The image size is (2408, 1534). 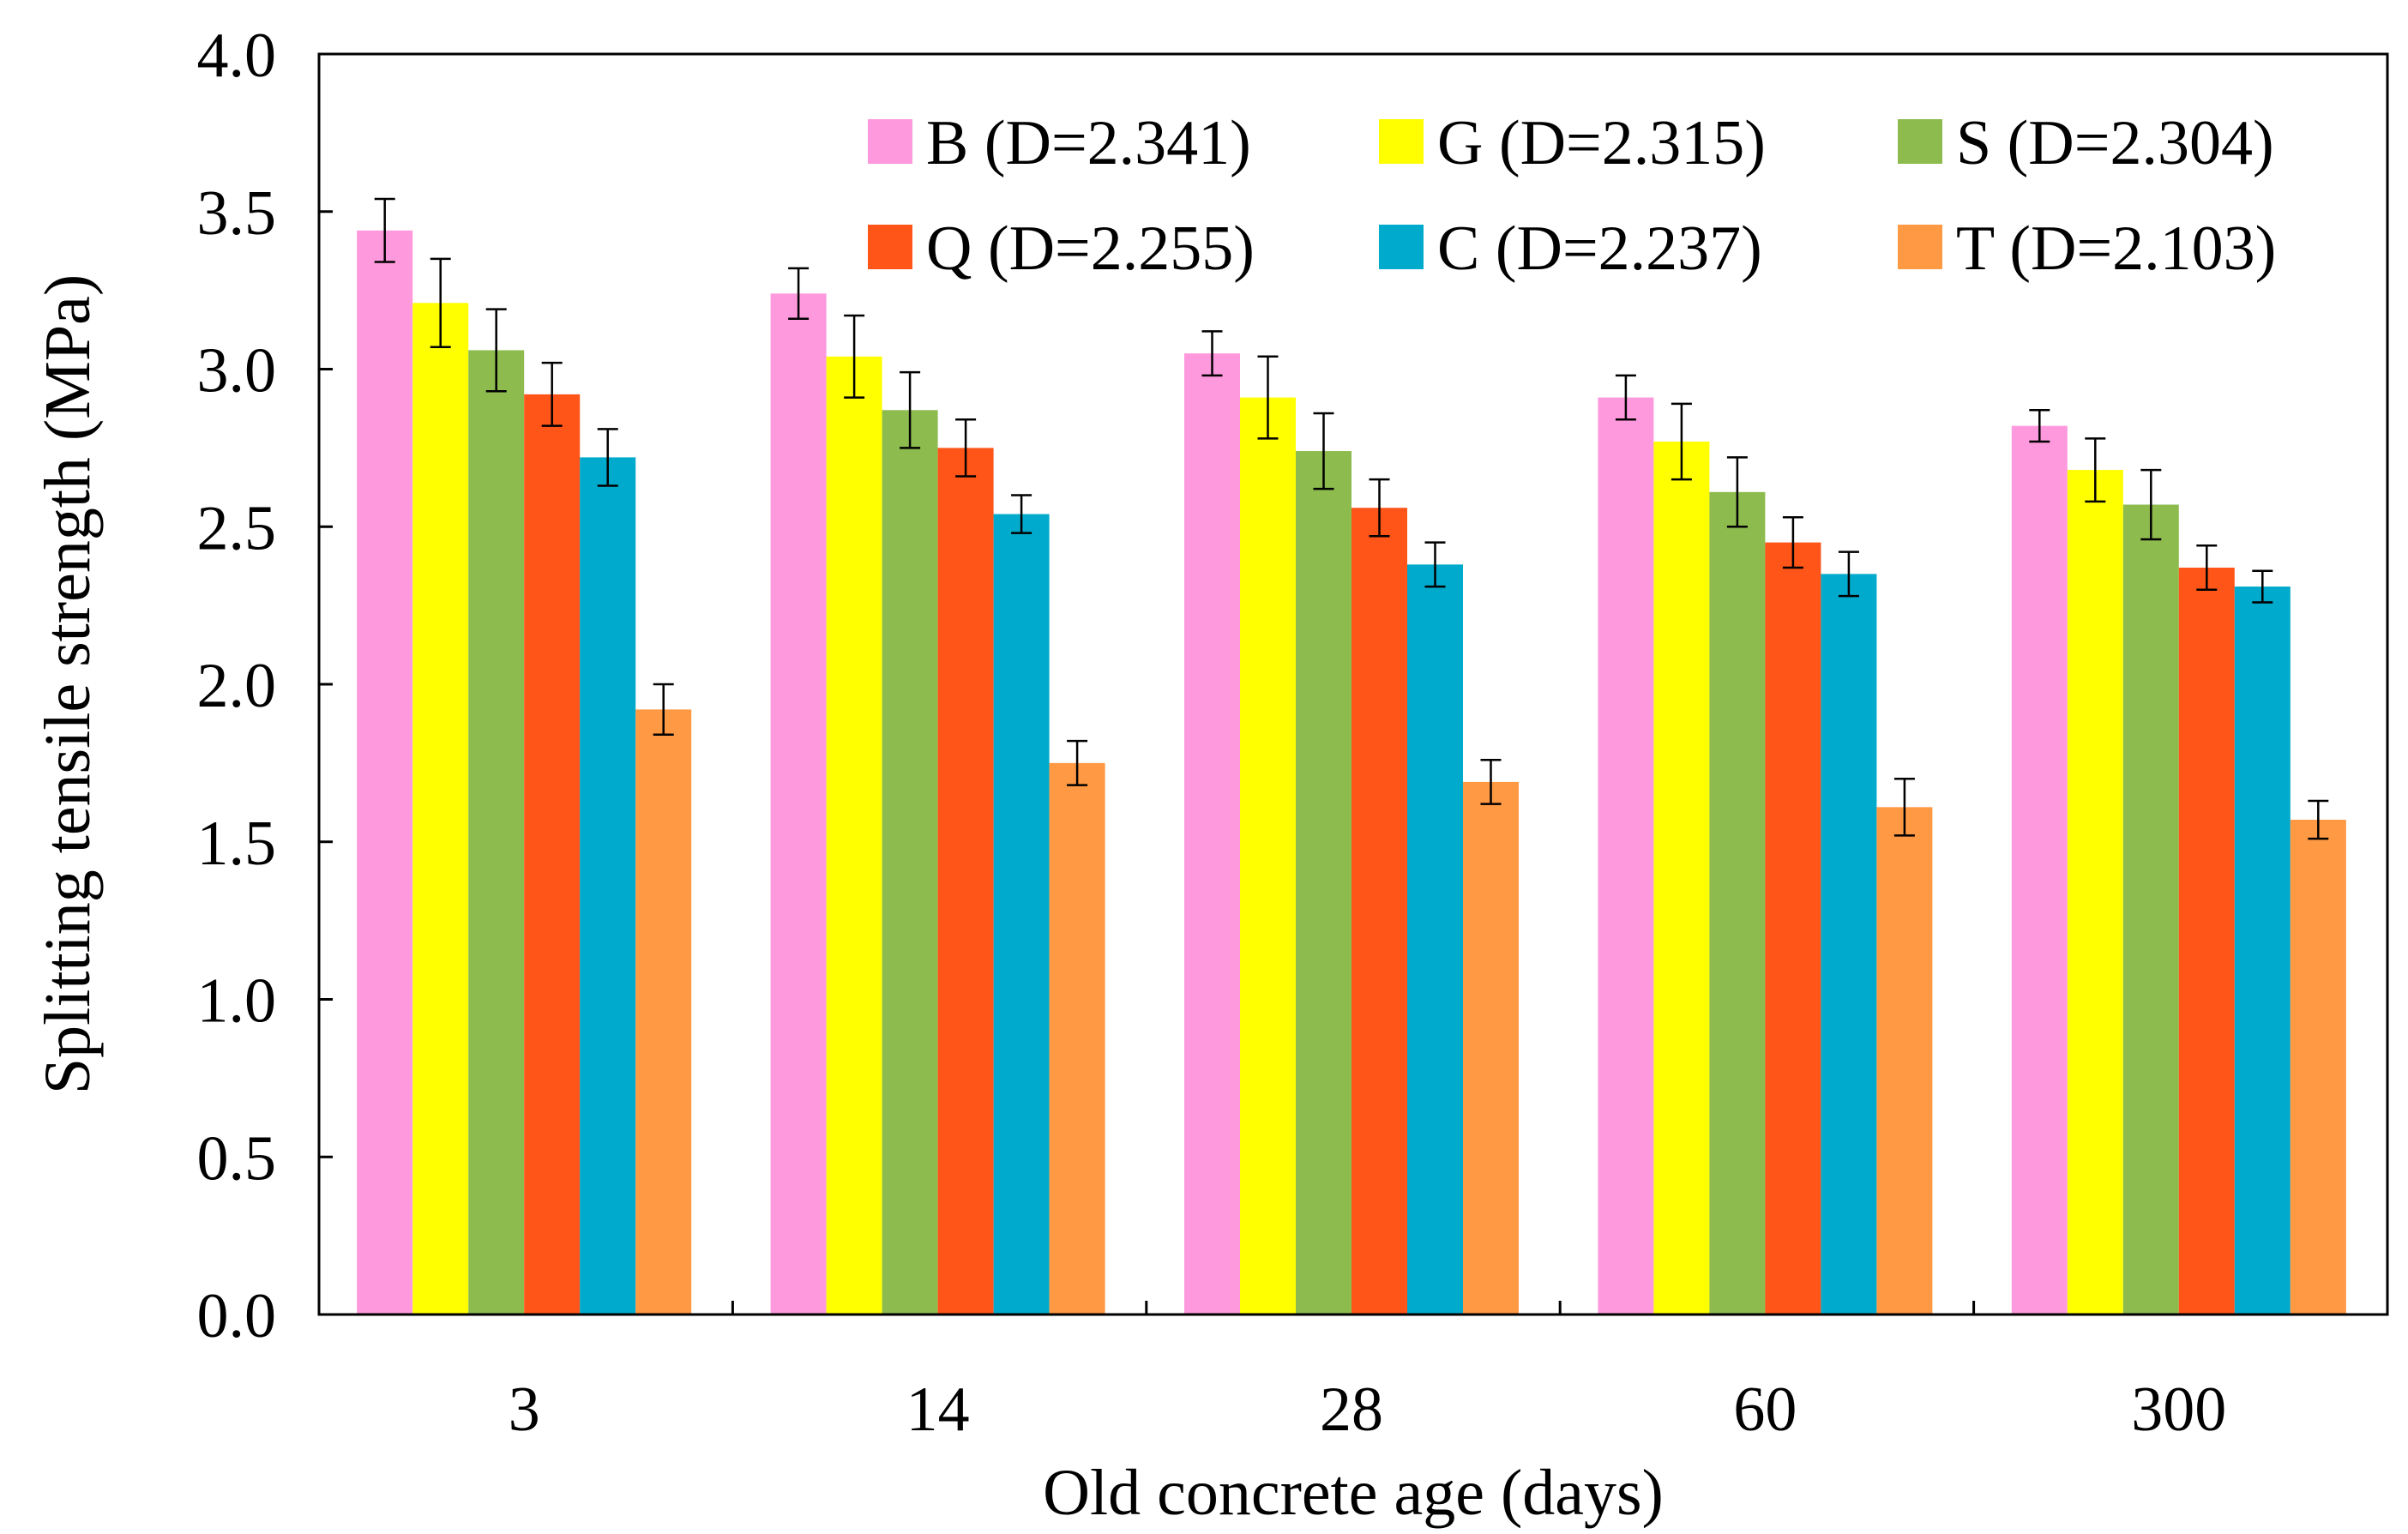 What do you see at coordinates (2115, 143) in the screenshot?
I see `legend-label: S (D=2.304)` at bounding box center [2115, 143].